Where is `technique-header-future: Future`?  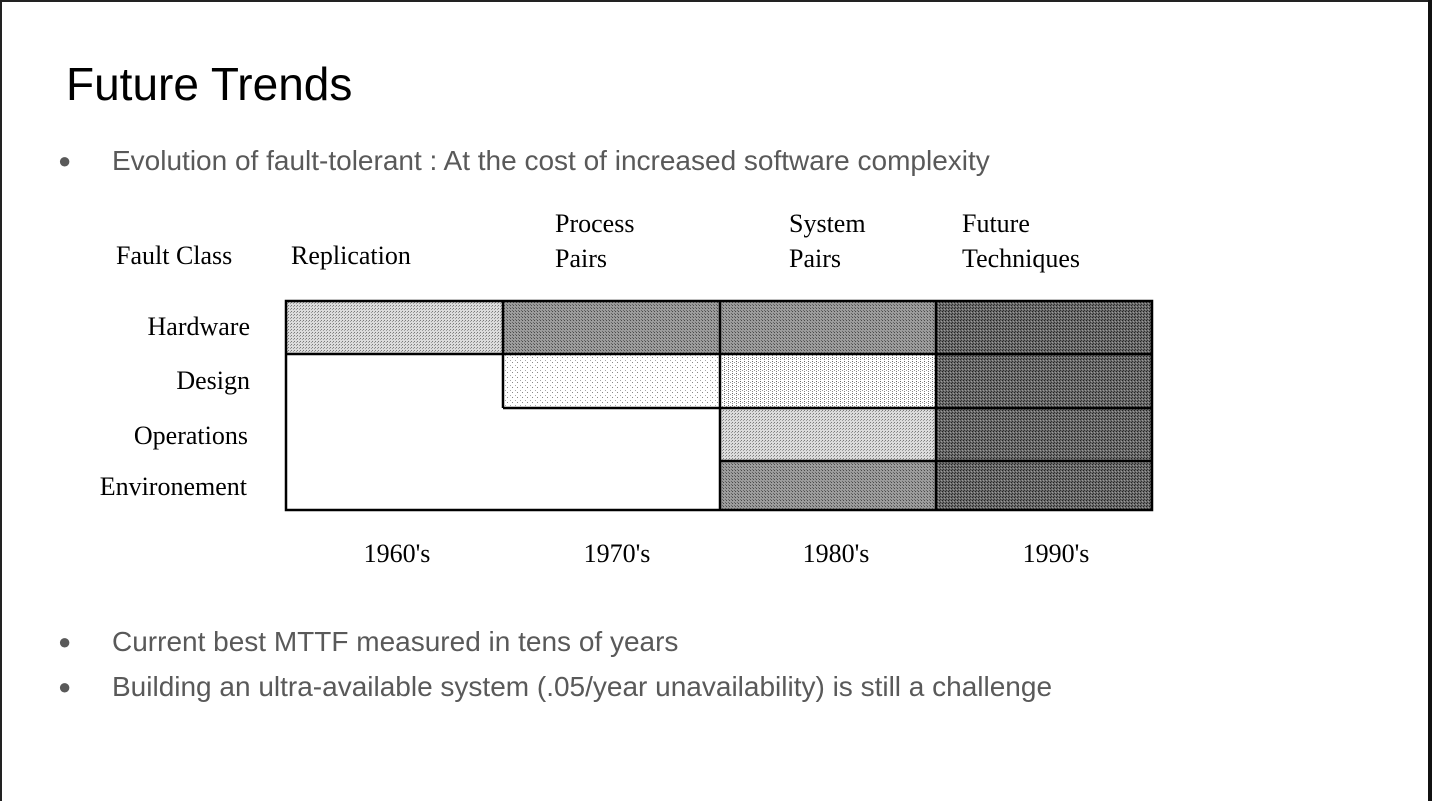
technique-header-future: Future is located at coordinates (996, 223).